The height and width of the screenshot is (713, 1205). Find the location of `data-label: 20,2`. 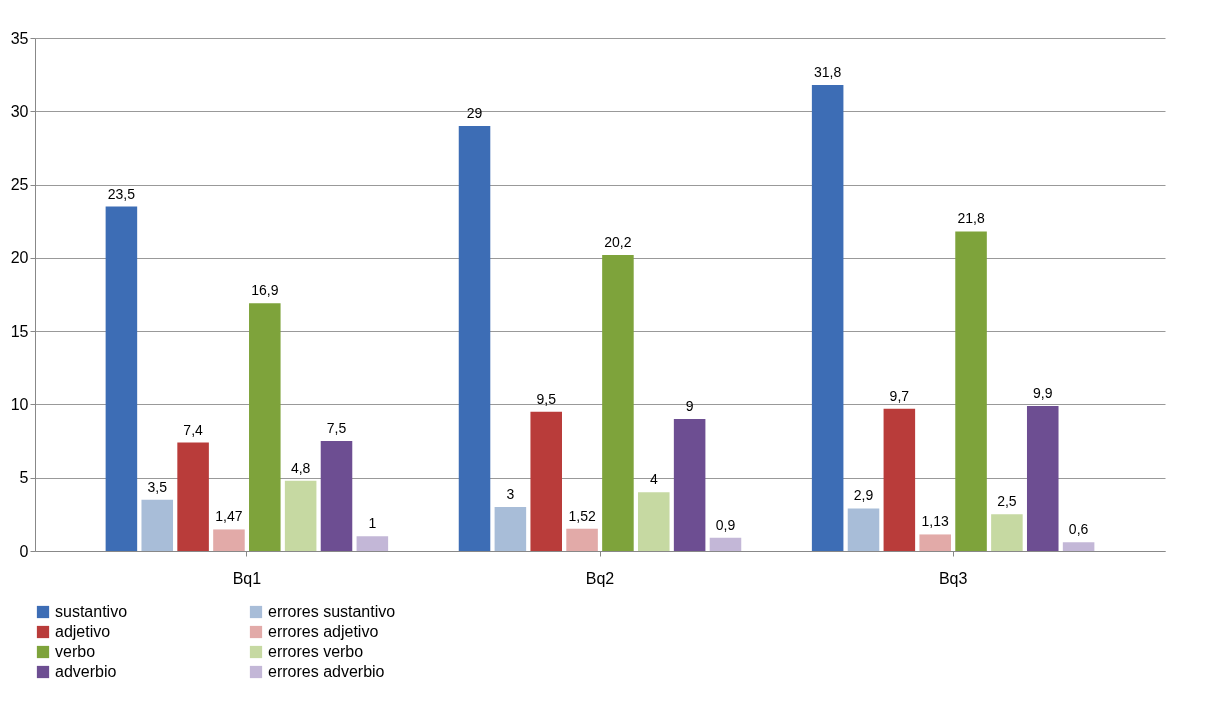

data-label: 20,2 is located at coordinates (618, 241).